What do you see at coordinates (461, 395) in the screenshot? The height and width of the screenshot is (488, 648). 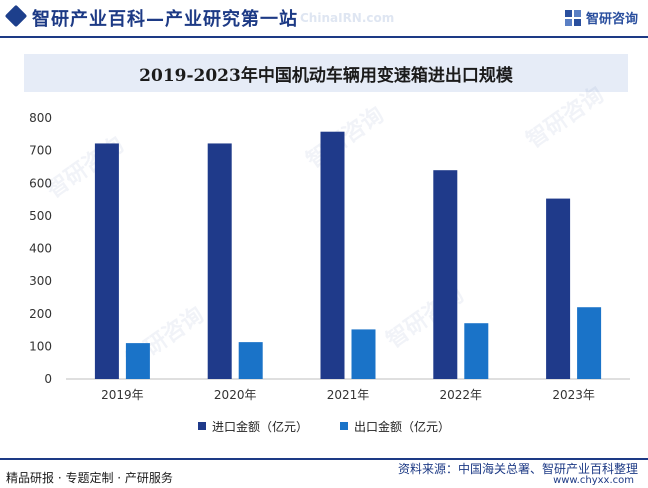 I see `x-tick-label: 2022年` at bounding box center [461, 395].